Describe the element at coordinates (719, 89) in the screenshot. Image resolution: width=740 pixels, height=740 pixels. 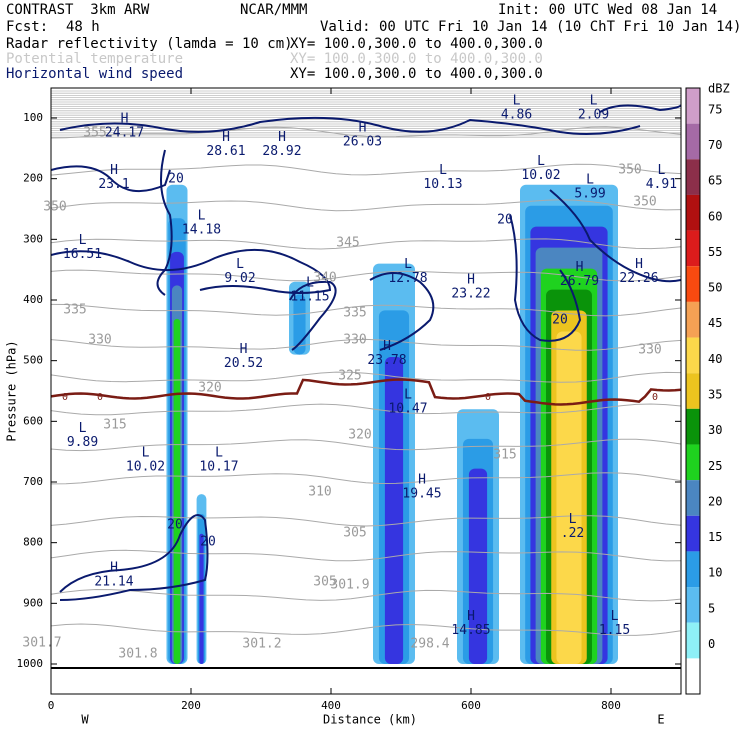
I see `colorbar-unit: dBZ` at that location.